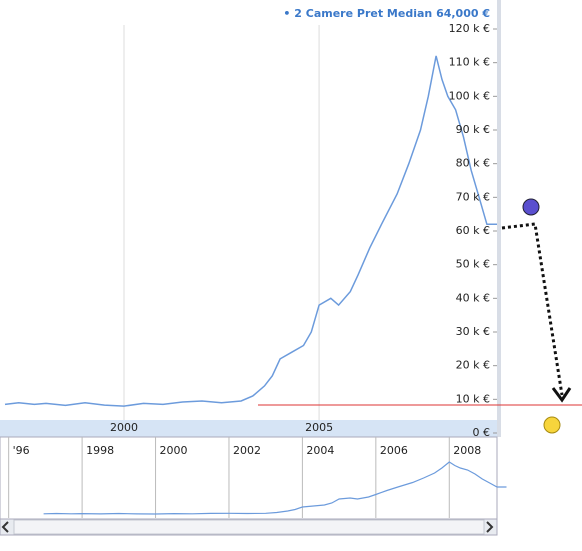 This screenshot has height=551, width=582. Describe the element at coordinates (532, 309) in the screenshot. I see `annotation-arrow` at that location.